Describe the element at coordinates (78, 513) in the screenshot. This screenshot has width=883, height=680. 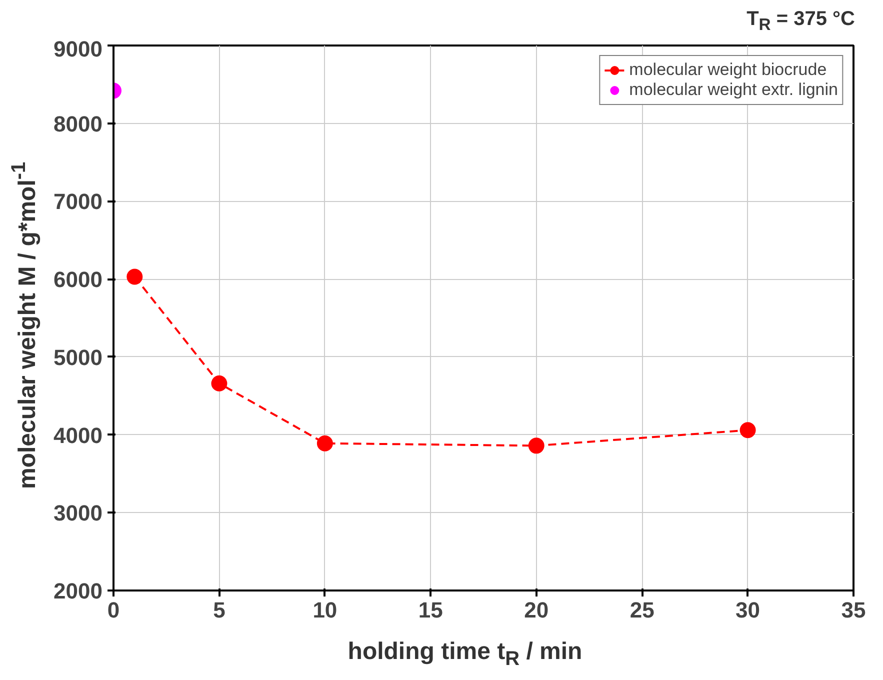
I see `y-tick-label: 3000` at that location.